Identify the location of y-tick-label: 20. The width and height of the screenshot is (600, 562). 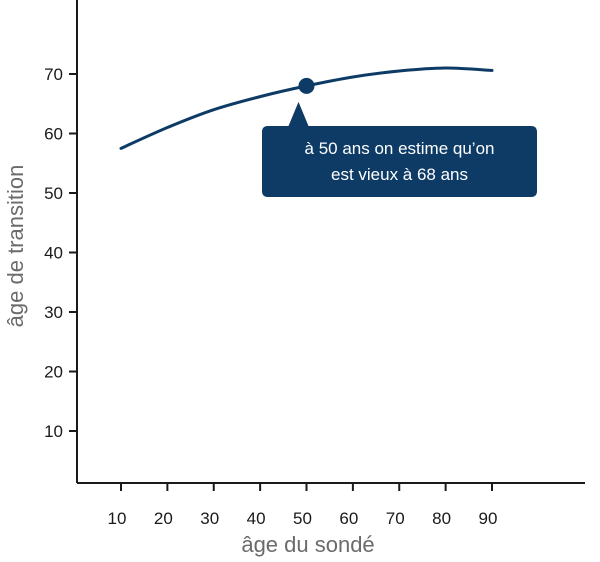
(53, 372).